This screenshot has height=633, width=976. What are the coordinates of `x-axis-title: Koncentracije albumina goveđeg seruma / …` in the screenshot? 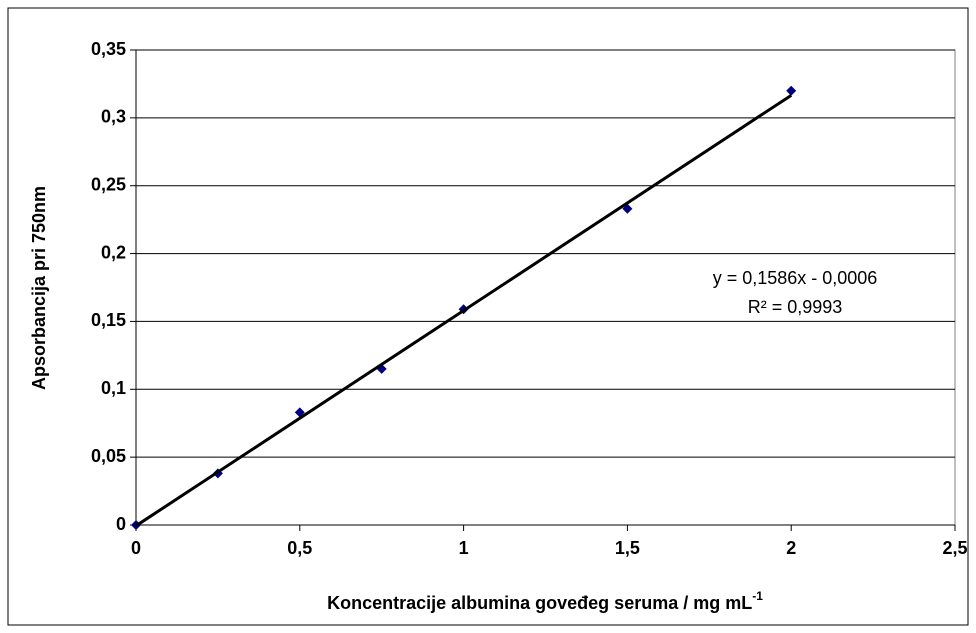 It's located at (545, 601).